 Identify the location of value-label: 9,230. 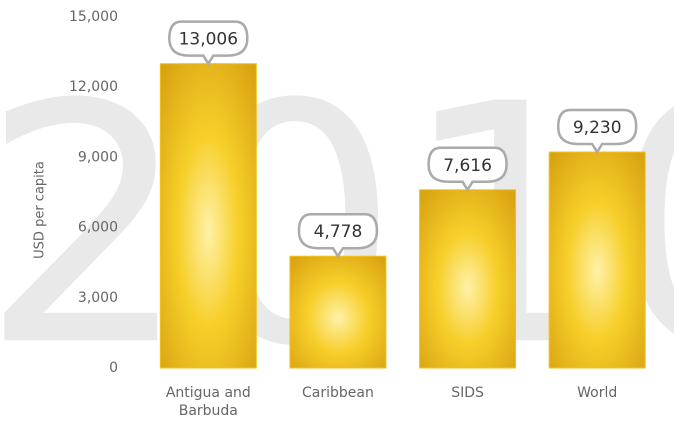
(597, 128).